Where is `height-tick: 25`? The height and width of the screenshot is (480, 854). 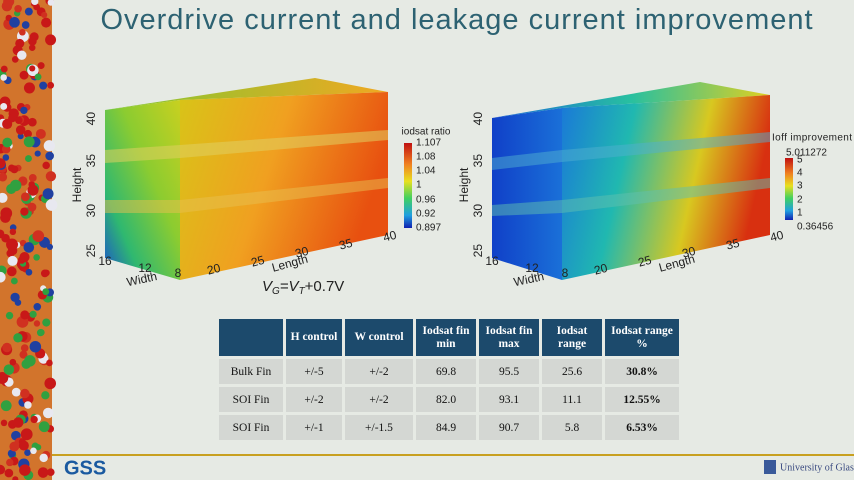 height-tick: 25 is located at coordinates (91, 251).